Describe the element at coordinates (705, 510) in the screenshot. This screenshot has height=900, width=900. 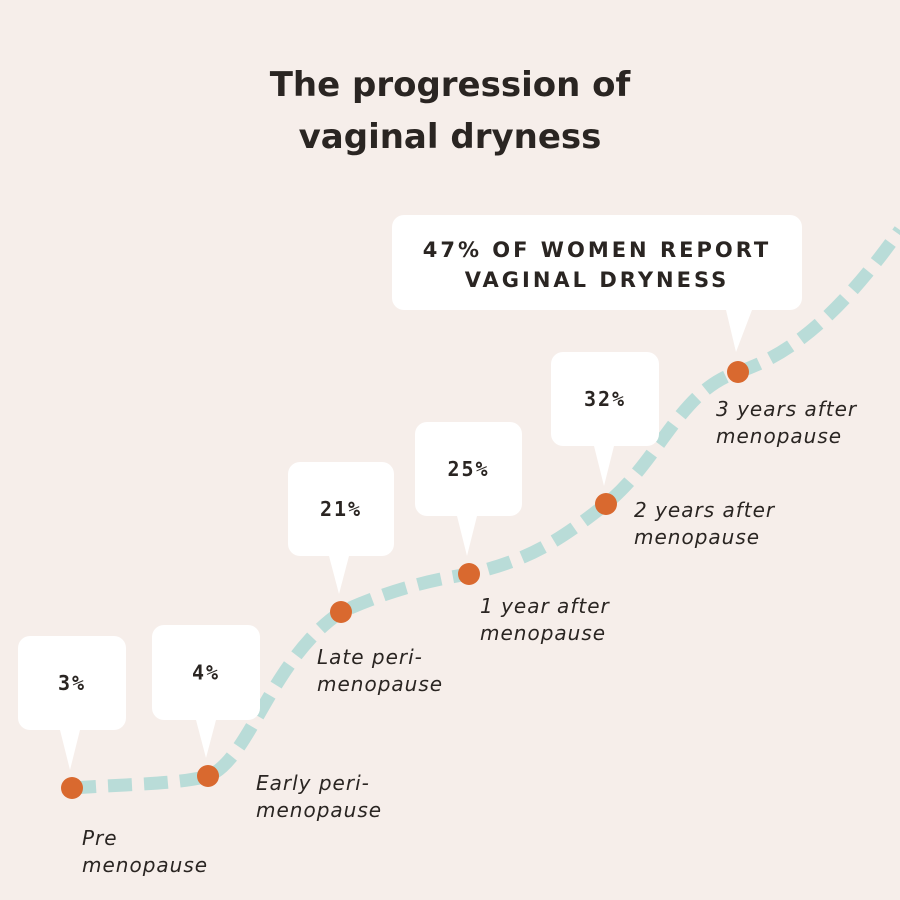
I see `stage-label: 2 years after` at that location.